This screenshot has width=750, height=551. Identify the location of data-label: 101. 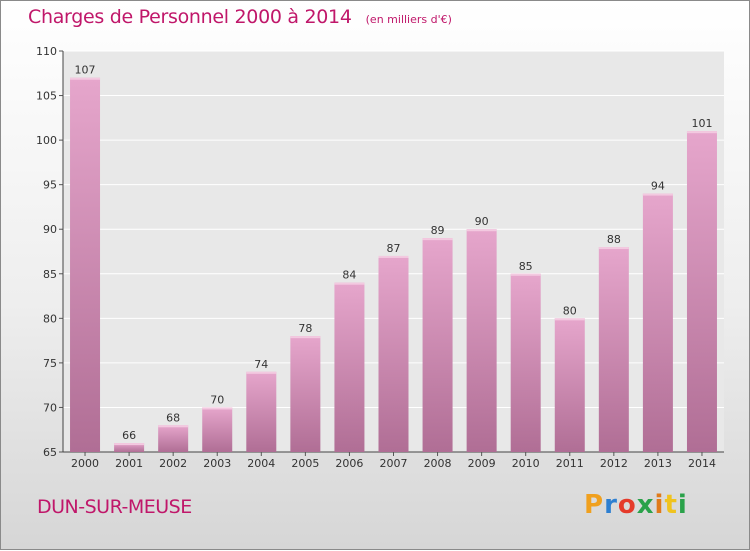
(701, 123).